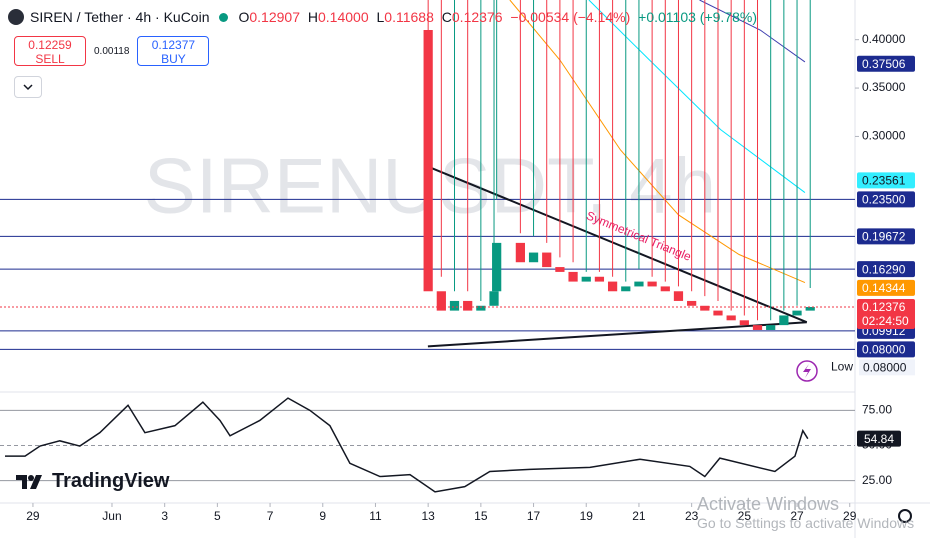 The height and width of the screenshot is (538, 930). Describe the element at coordinates (270, 516) in the screenshot. I see `x-tick-label: 7` at that location.